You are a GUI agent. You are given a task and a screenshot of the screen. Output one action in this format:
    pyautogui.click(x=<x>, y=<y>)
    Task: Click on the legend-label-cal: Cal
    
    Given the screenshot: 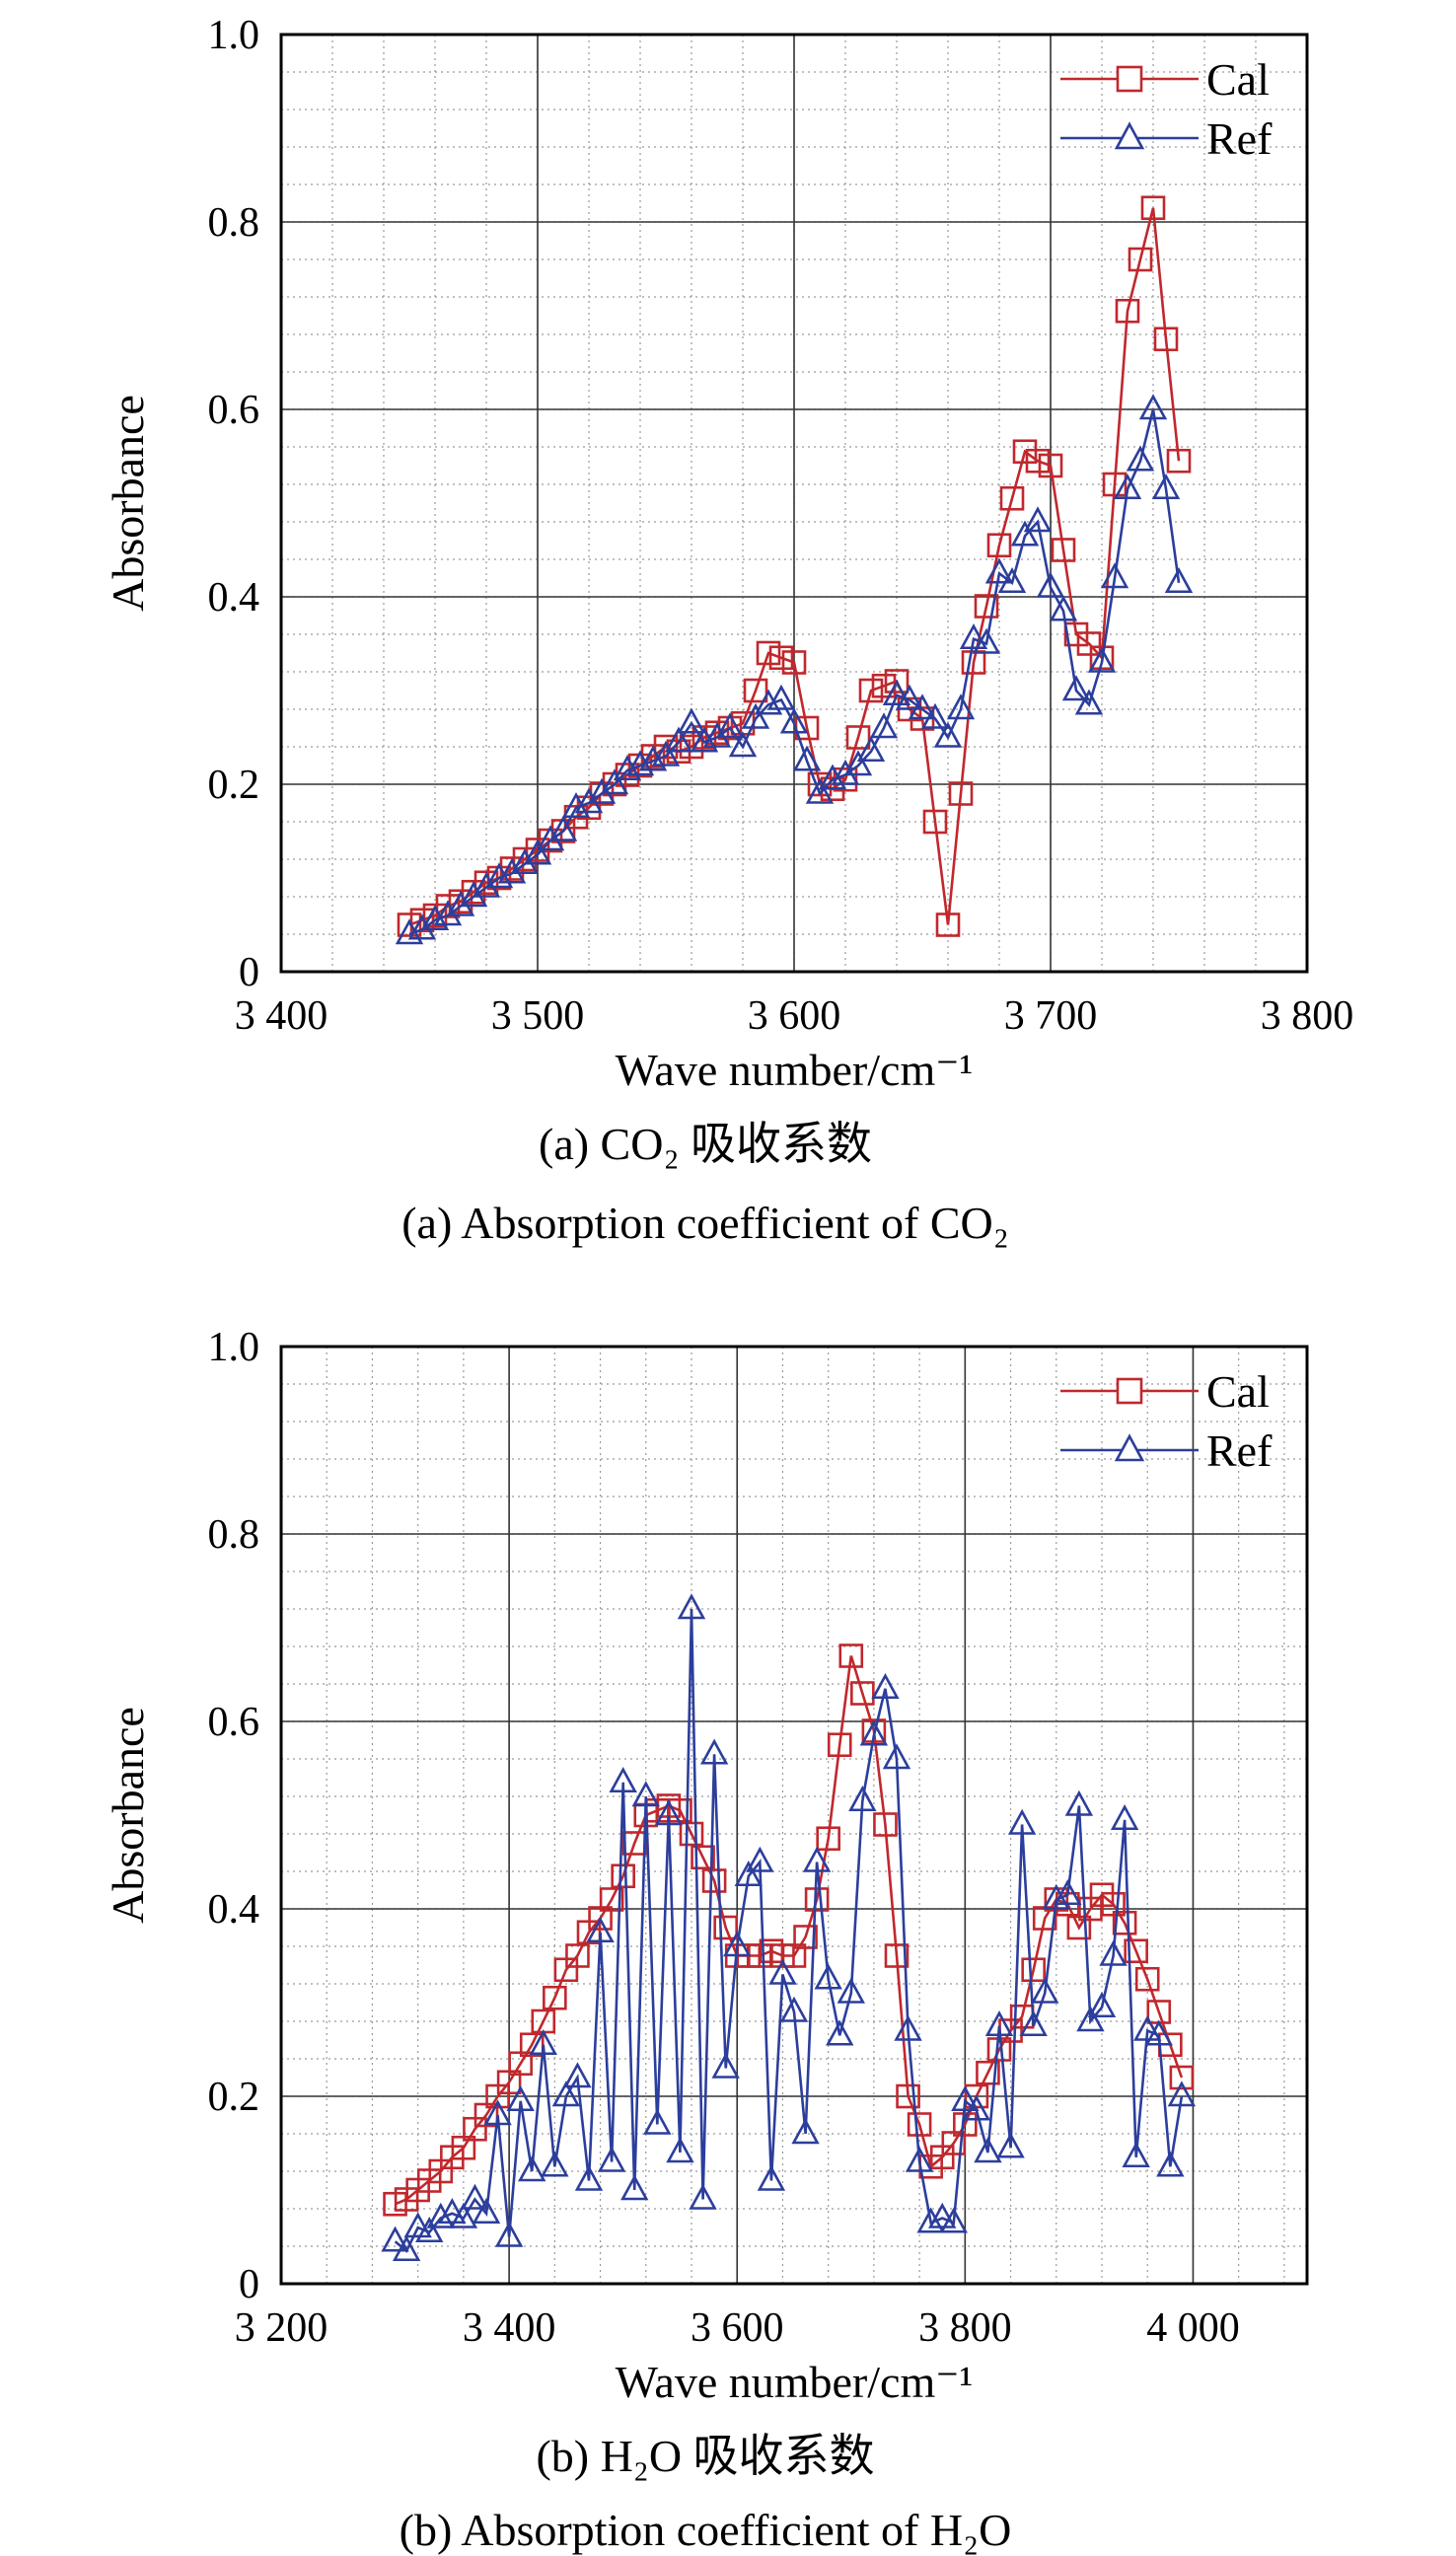 What is the action you would take?
    pyautogui.click(x=1238, y=79)
    